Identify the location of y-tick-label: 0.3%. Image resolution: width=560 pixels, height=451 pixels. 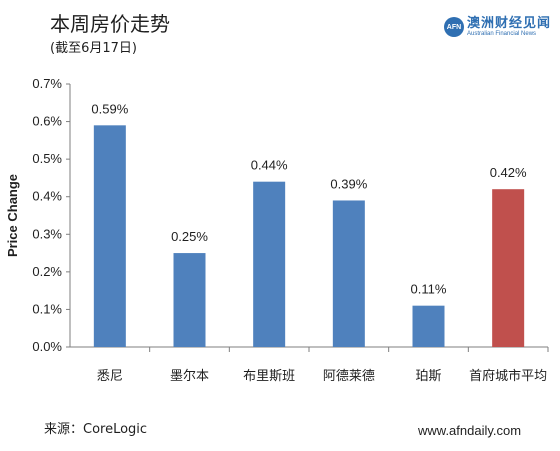
(47, 233).